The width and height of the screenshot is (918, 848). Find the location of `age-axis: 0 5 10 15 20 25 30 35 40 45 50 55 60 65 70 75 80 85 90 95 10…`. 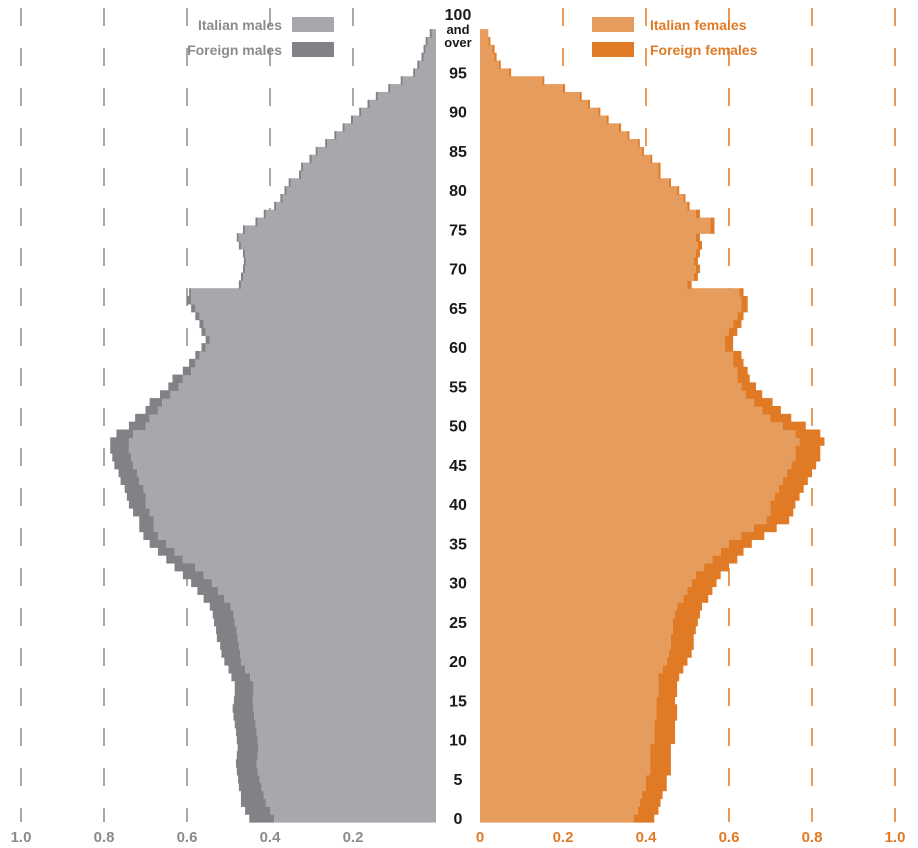

age-axis: 0 5 10 15 20 25 30 35 40 45 50 55 60 65 70 75 80 85 90 95 10… is located at coordinates (457, 417).